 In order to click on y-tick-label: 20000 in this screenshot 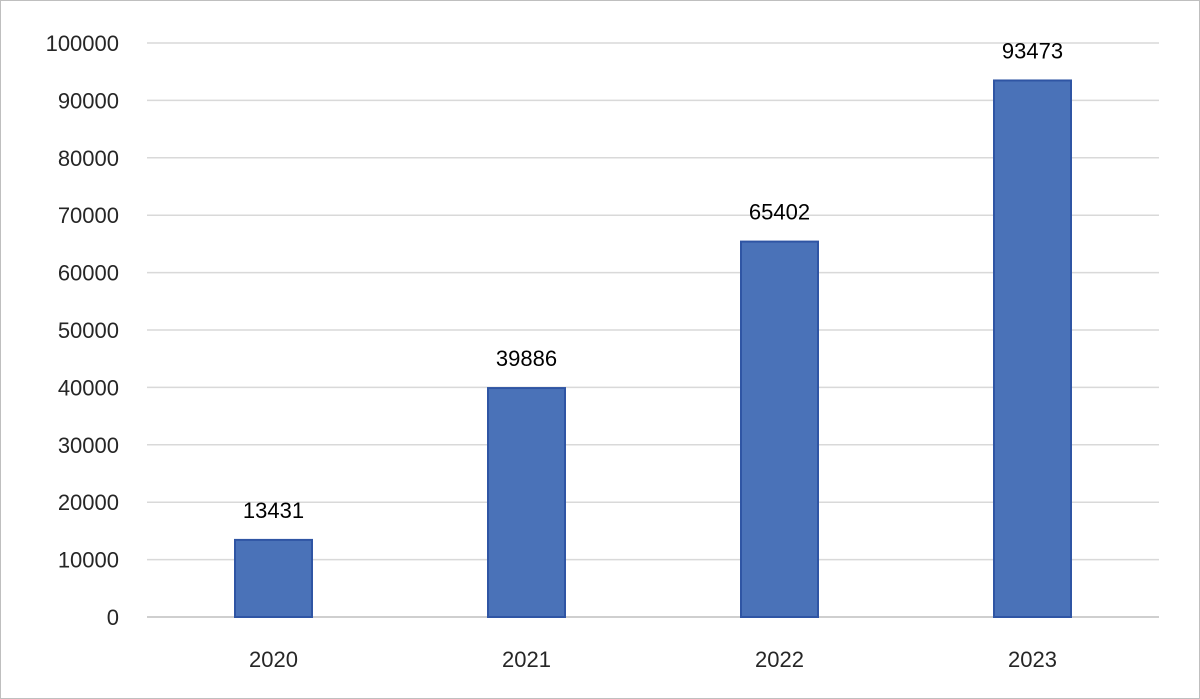, I will do `click(88, 502)`.